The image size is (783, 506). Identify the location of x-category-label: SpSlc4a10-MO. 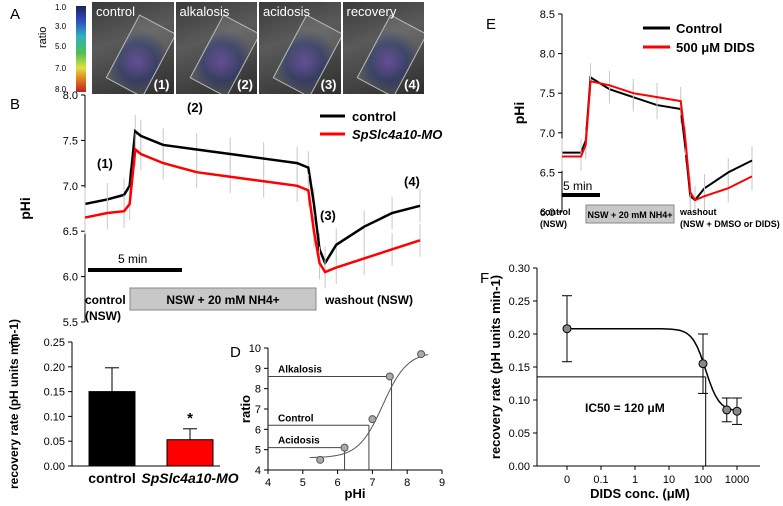
(189, 478).